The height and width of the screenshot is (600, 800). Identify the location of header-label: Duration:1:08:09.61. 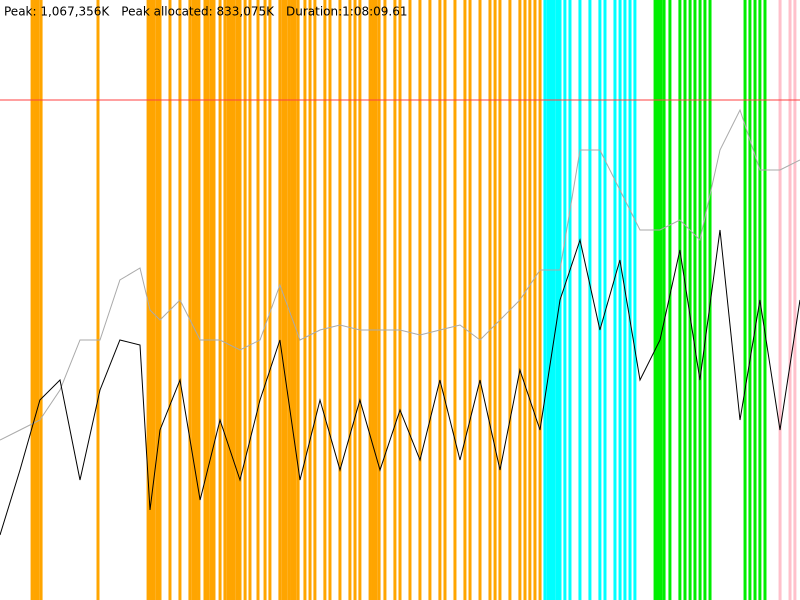
(347, 12).